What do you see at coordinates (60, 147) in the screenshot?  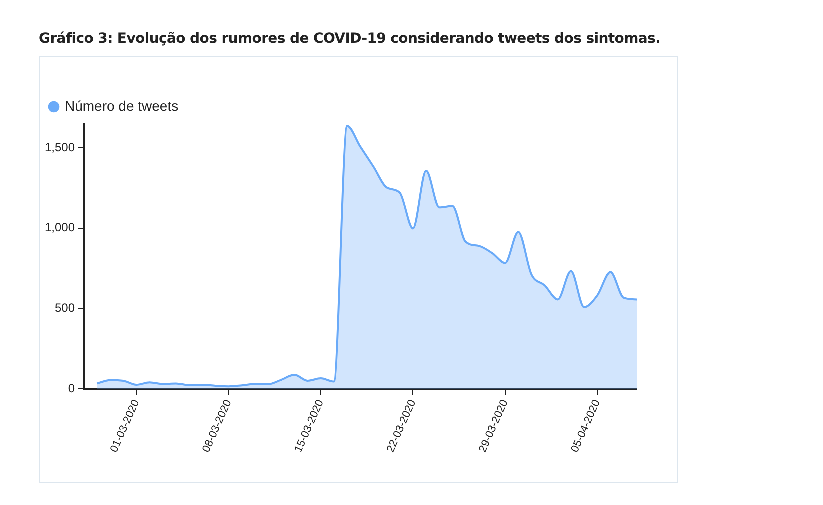 I see `y-tick-label: 1,500` at bounding box center [60, 147].